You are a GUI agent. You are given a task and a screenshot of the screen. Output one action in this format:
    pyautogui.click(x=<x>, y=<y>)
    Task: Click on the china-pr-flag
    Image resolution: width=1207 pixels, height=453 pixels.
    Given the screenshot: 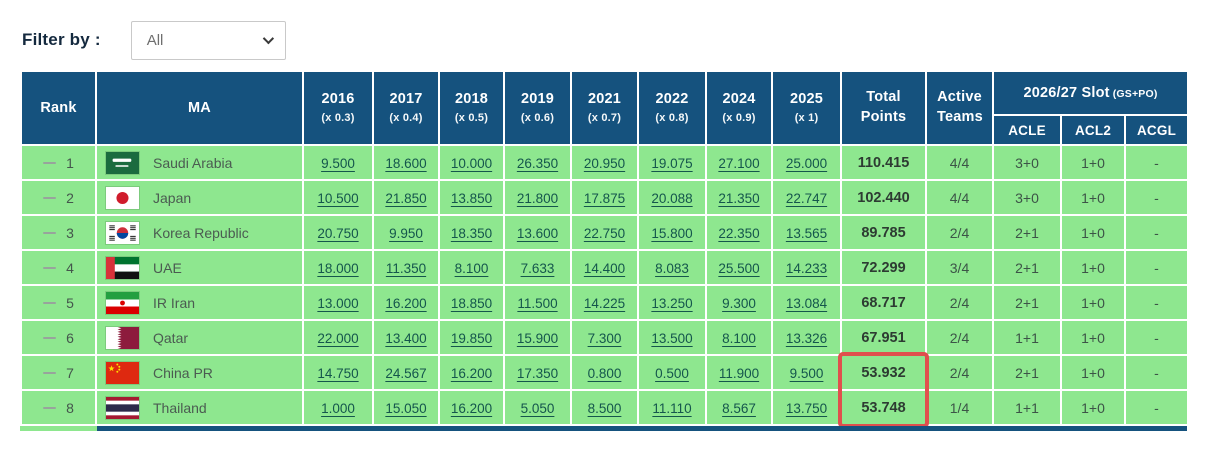 What is the action you would take?
    pyautogui.click(x=122, y=372)
    